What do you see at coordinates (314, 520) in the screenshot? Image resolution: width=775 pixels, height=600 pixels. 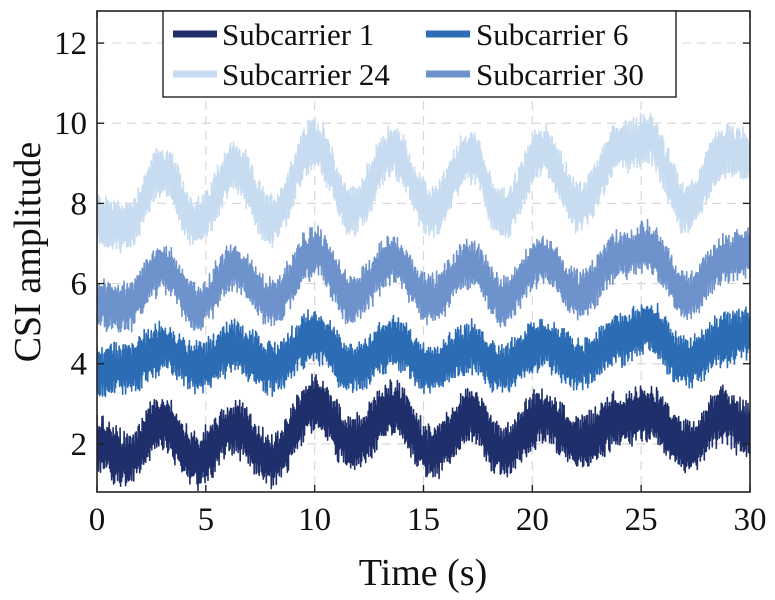 I see `x-tick-label: 10` at bounding box center [314, 520].